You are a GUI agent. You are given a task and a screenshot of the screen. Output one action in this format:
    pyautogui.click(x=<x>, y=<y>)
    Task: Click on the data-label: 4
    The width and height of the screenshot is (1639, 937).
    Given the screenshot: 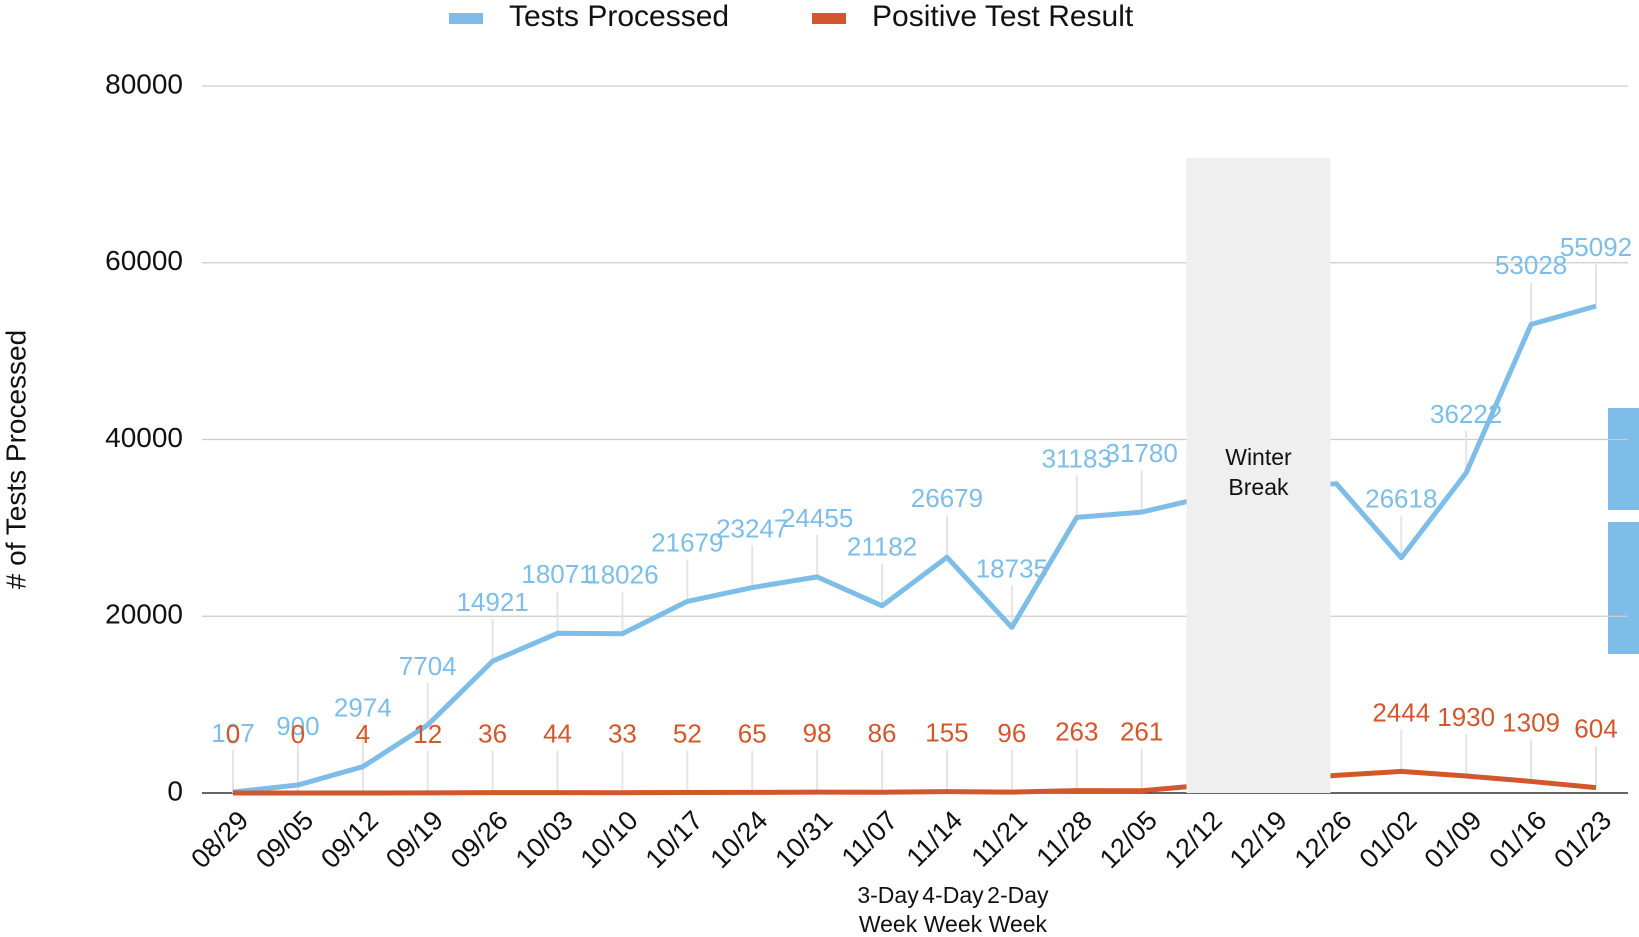 What is the action you would take?
    pyautogui.click(x=363, y=734)
    